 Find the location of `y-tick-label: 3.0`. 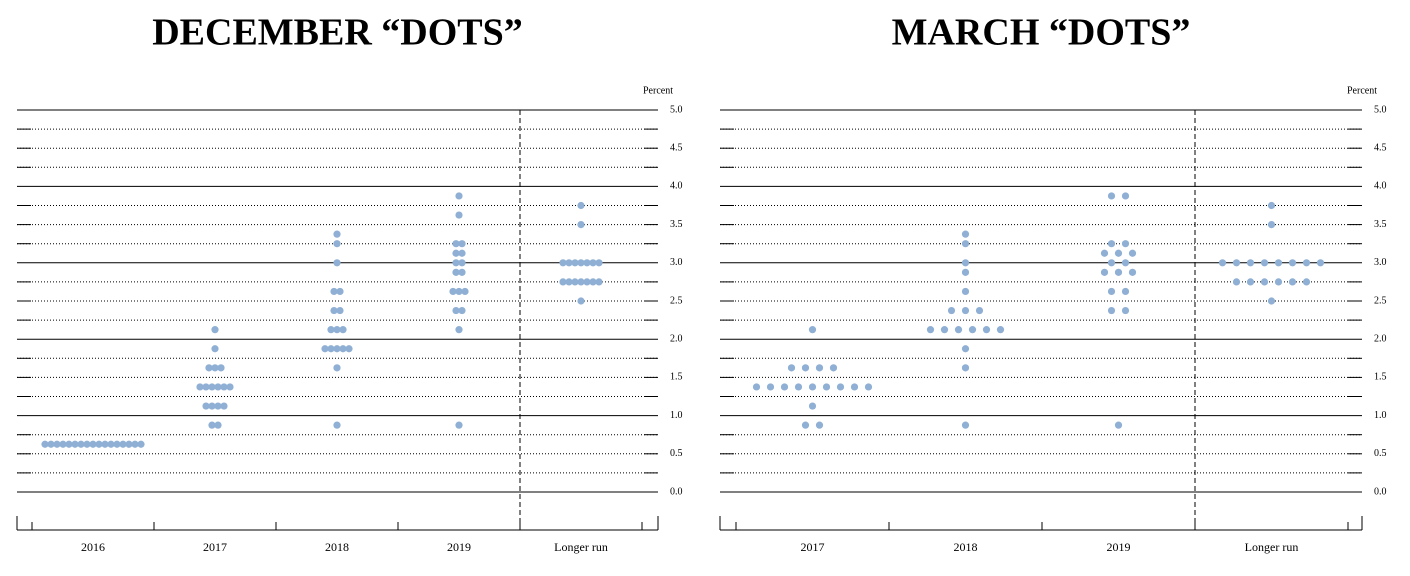

y-tick-label: 3.0 is located at coordinates (676, 262).